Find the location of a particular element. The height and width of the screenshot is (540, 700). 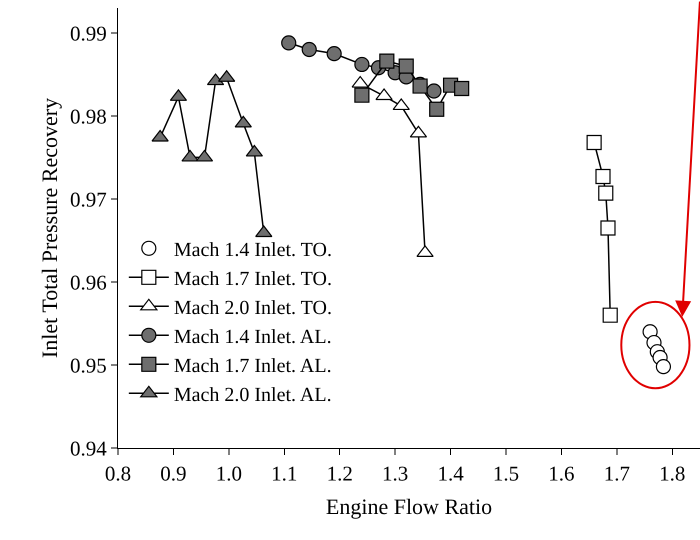

x-tick-label: 1.1 is located at coordinates (284, 473).